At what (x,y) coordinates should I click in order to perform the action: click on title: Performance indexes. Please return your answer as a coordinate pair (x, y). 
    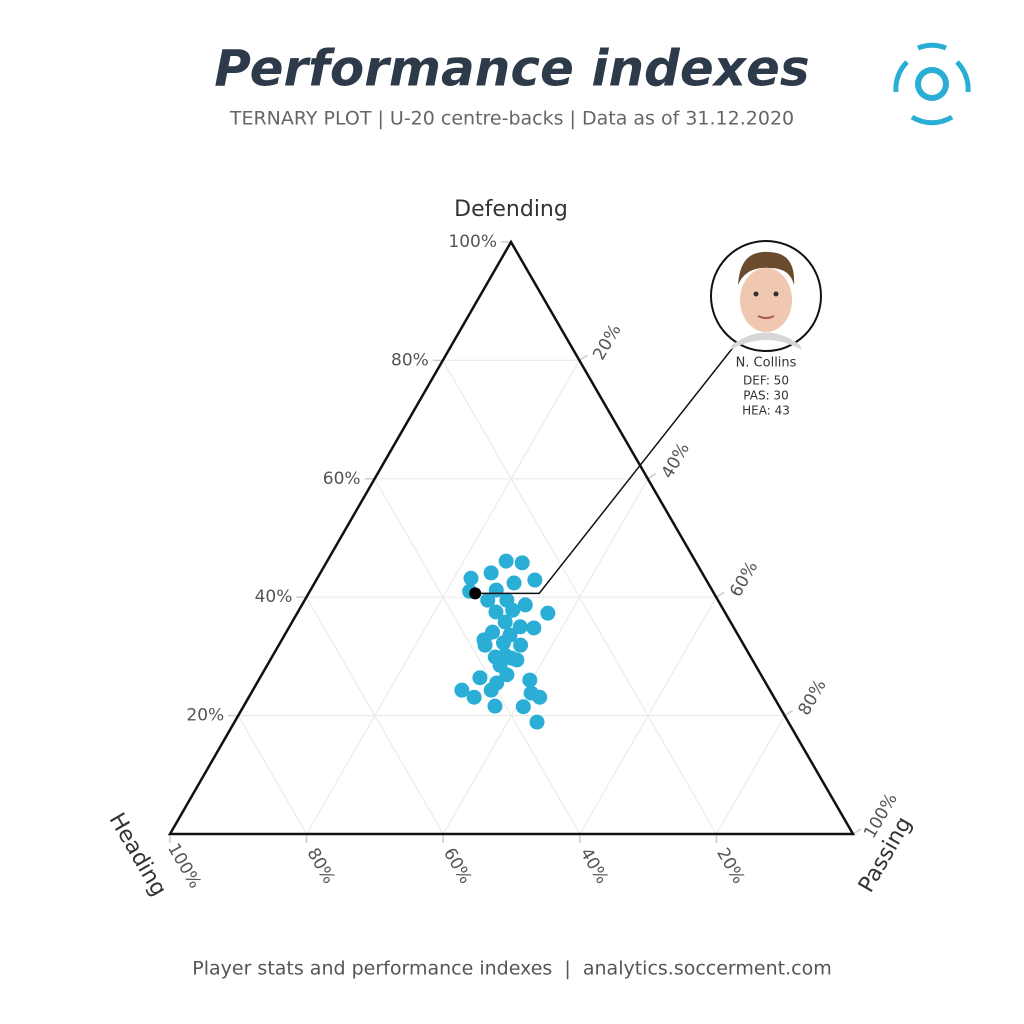
    Looking at the image, I should click on (511, 69).